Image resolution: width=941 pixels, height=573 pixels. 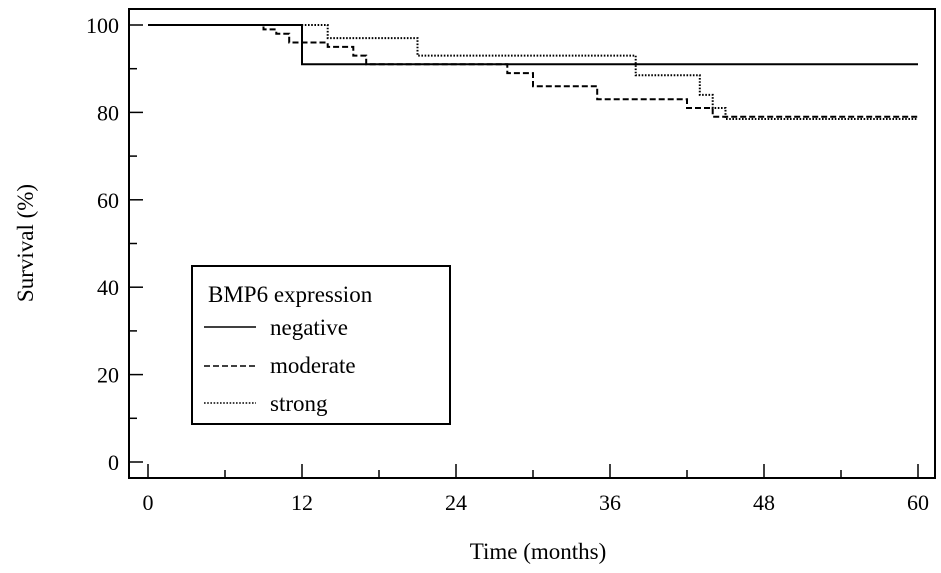 What do you see at coordinates (108, 112) in the screenshot?
I see `y-tick-label: 80` at bounding box center [108, 112].